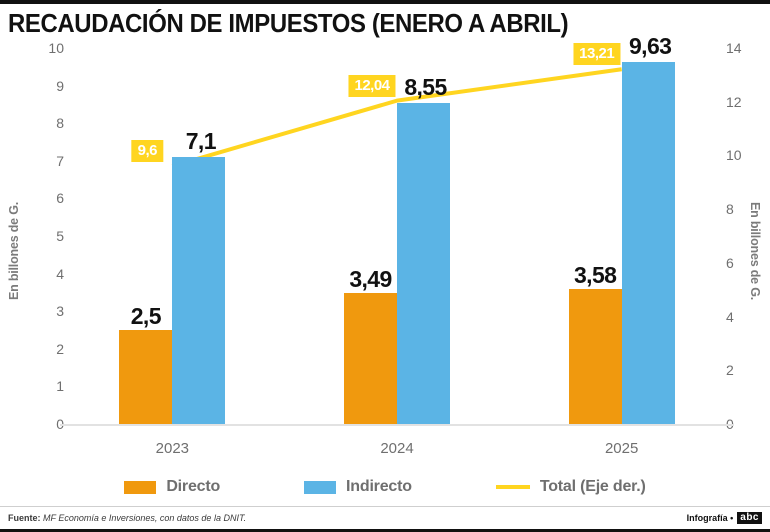 This screenshot has height=532, width=770. What do you see at coordinates (147, 151) in the screenshot?
I see `total-badge-2023: 9,6` at bounding box center [147, 151].